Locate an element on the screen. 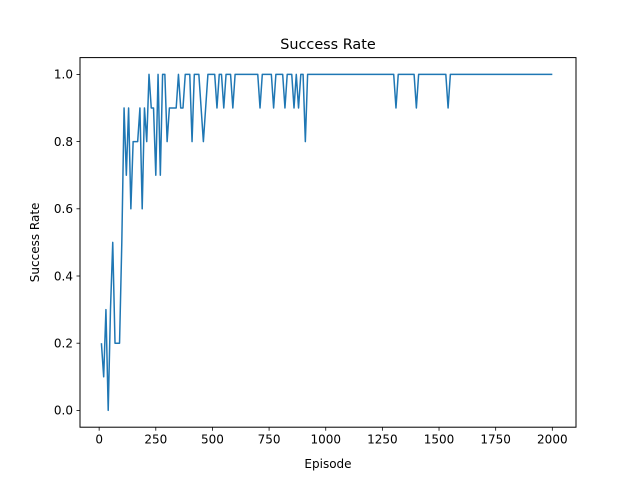 The height and width of the screenshot is (480, 640). x-axis-ticks: 0 250 500 750 1000 1250 1500 1750 2000 is located at coordinates (331, 437).